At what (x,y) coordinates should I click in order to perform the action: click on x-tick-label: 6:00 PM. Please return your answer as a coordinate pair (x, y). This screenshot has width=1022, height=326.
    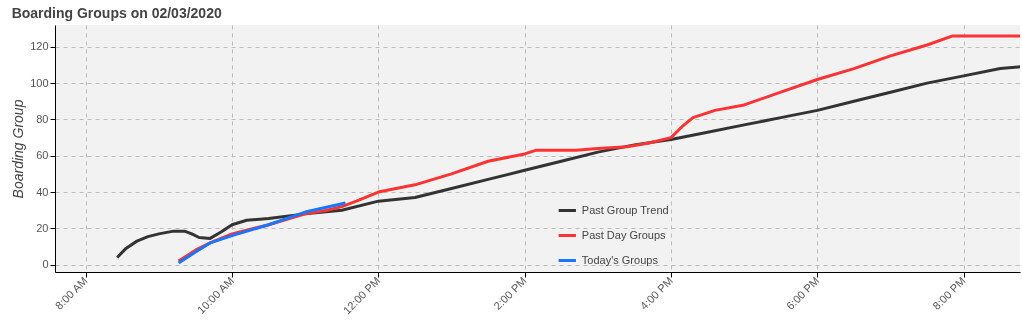
    Looking at the image, I should click on (802, 293).